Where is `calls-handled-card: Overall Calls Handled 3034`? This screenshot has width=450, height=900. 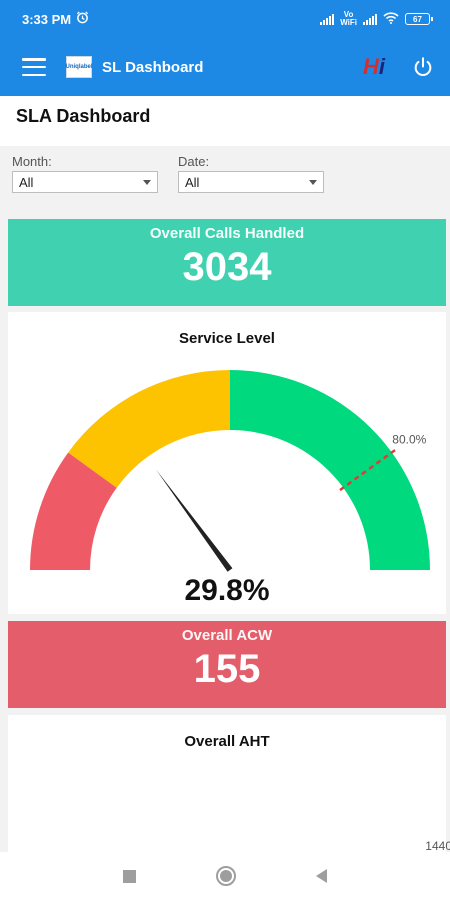 calls-handled-card: Overall Calls Handled 3034 is located at coordinates (227, 262).